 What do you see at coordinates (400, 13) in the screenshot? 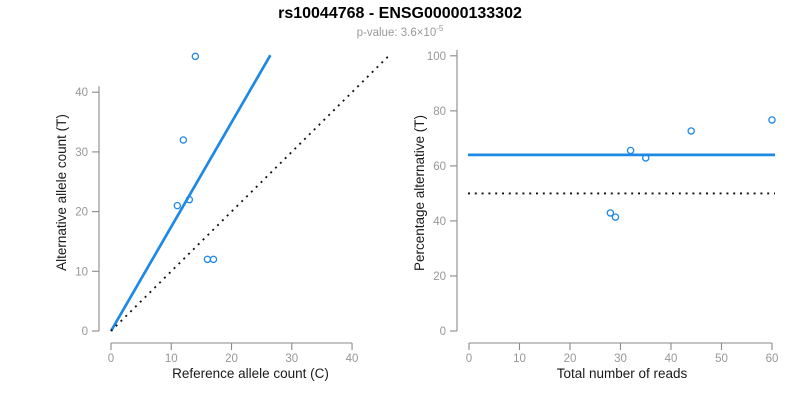
I see `plot-title: rs10044768 - ENSG00000133302` at bounding box center [400, 13].